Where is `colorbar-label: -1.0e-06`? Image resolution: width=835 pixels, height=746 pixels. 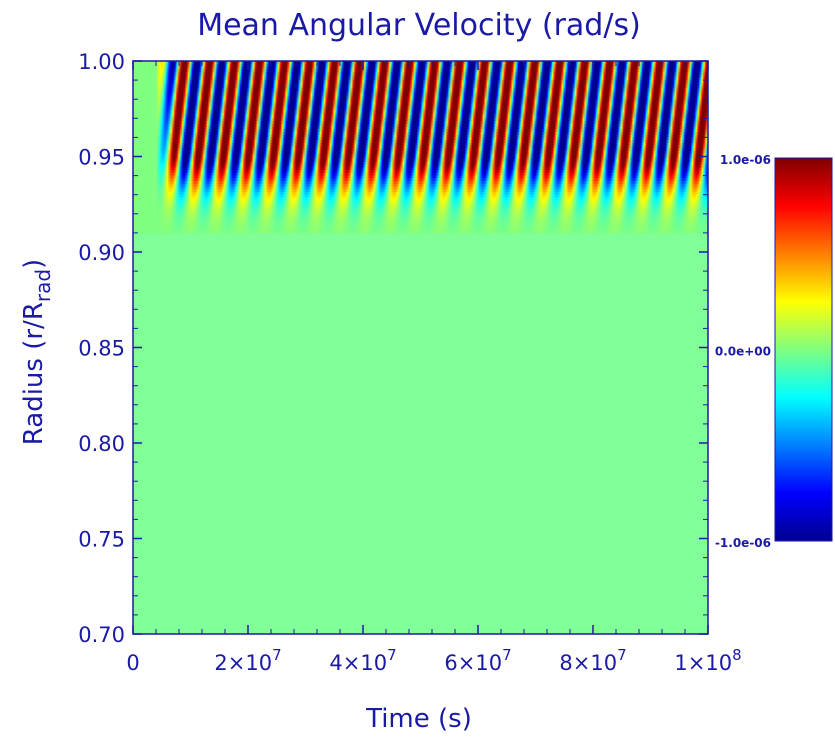
colorbar-label: -1.0e-06 is located at coordinates (743, 543).